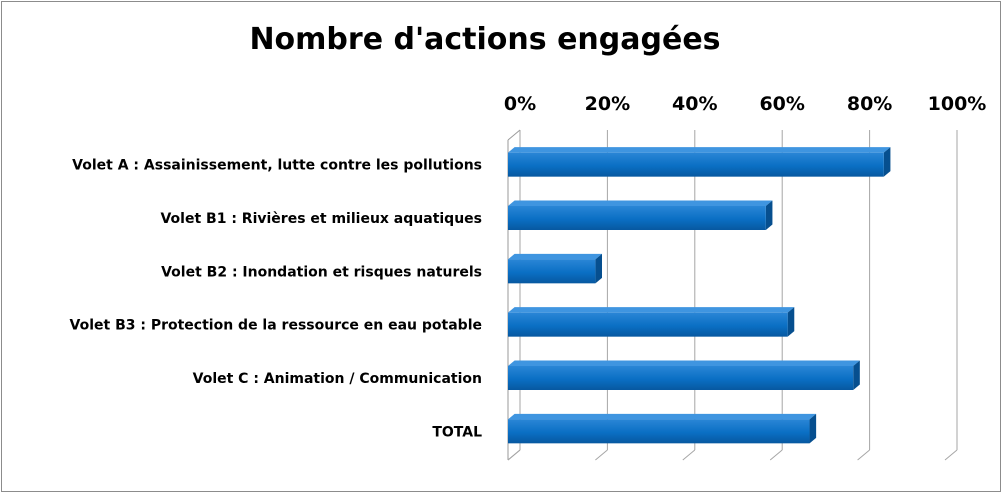  Describe the element at coordinates (520, 104) in the screenshot. I see `x-tick-label: 0%` at that location.